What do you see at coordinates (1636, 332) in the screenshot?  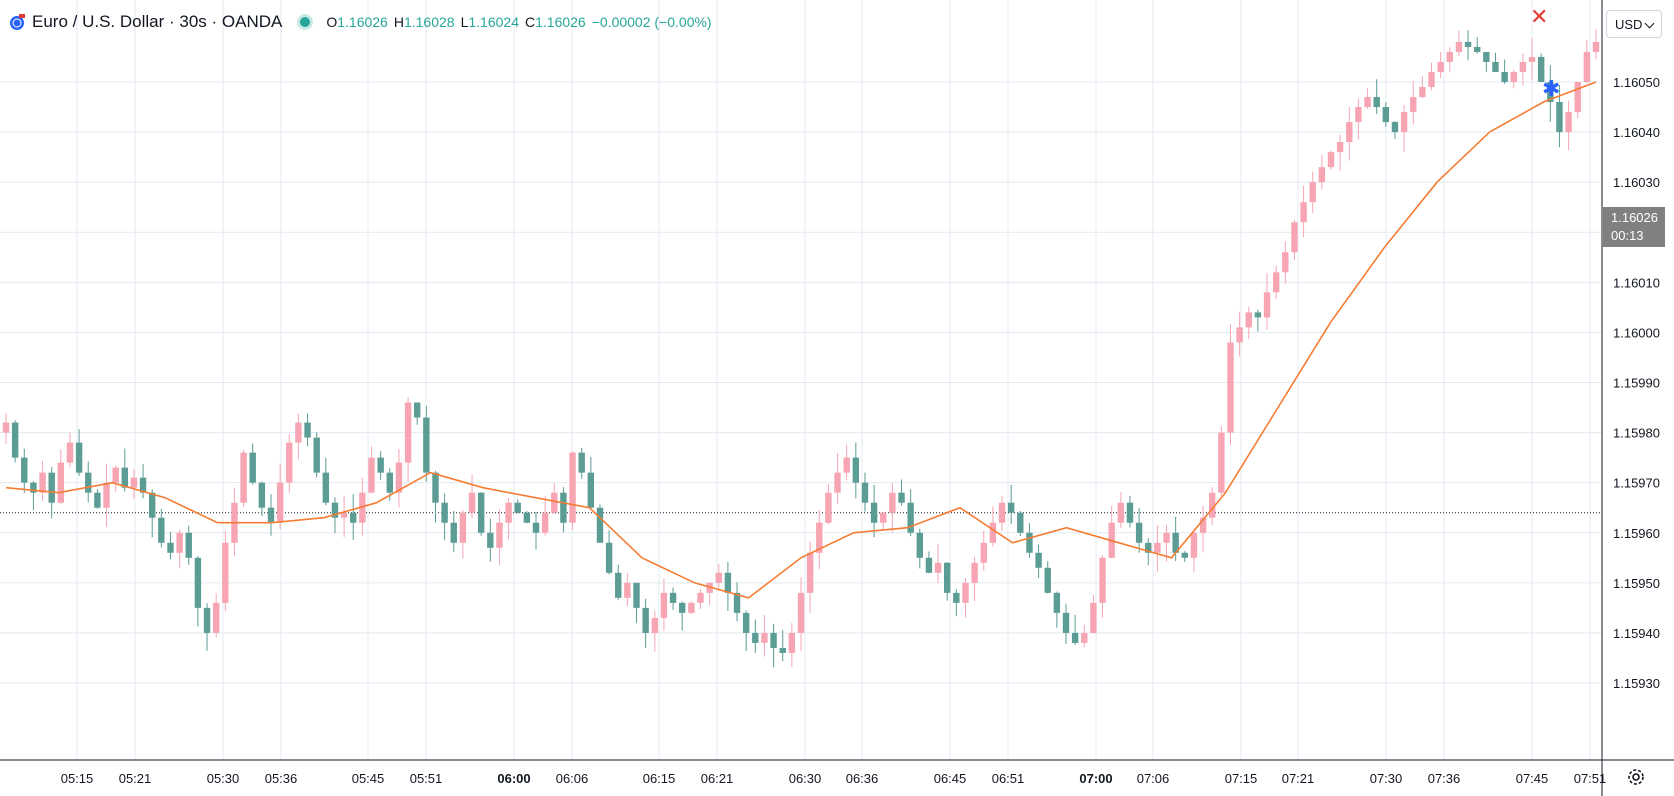 I see `y-tick-label: 1.16000` at bounding box center [1636, 332].